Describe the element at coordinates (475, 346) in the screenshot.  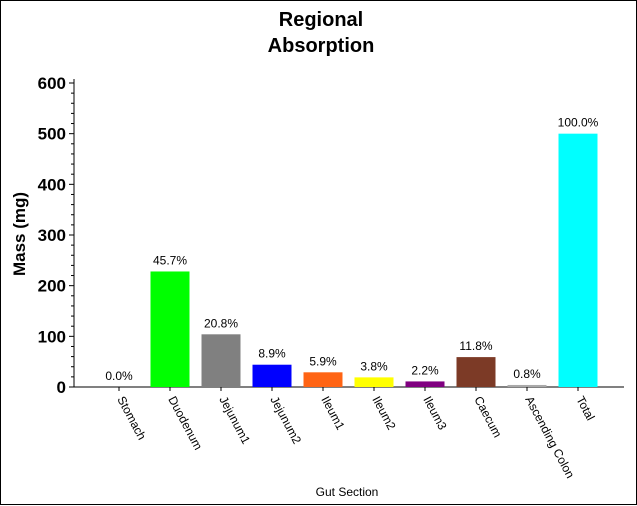
I see `data-label: 11.8%` at that location.